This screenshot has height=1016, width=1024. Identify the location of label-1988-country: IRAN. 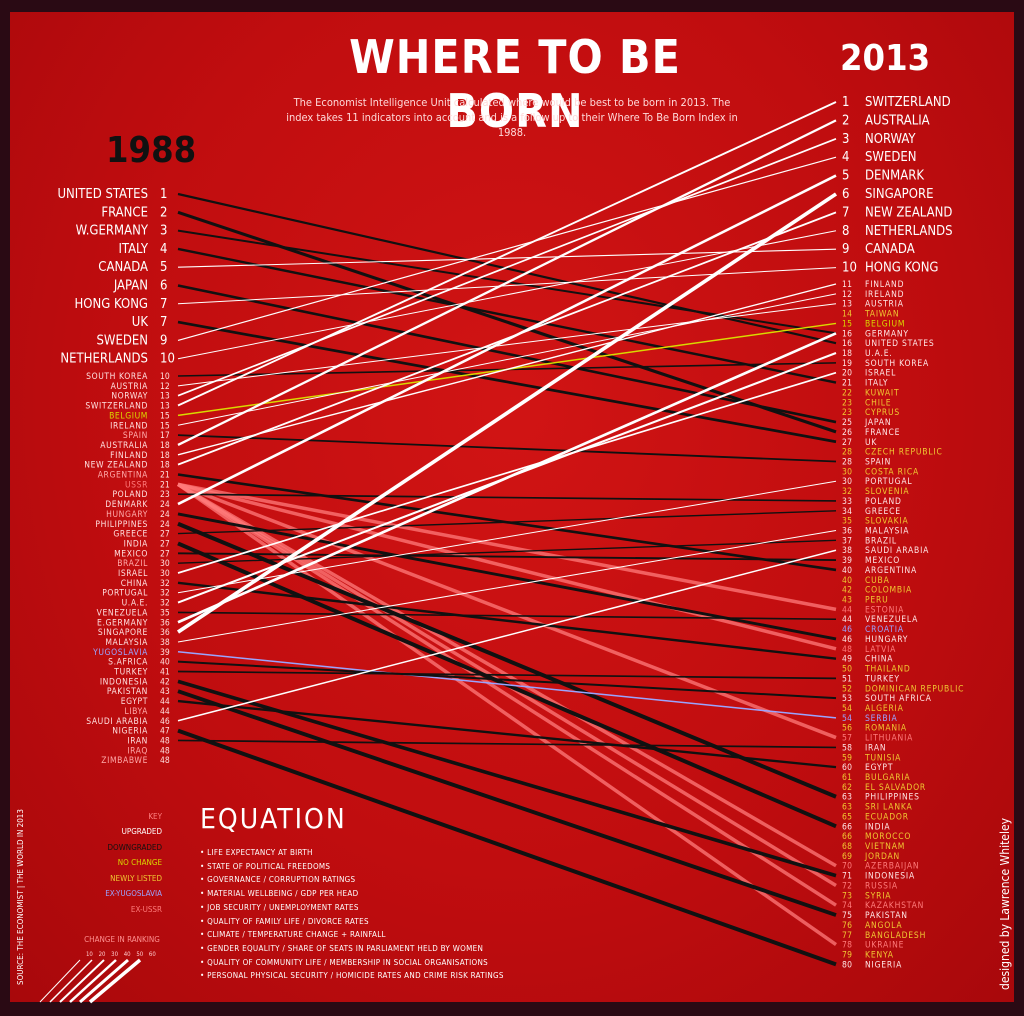
(137, 741).